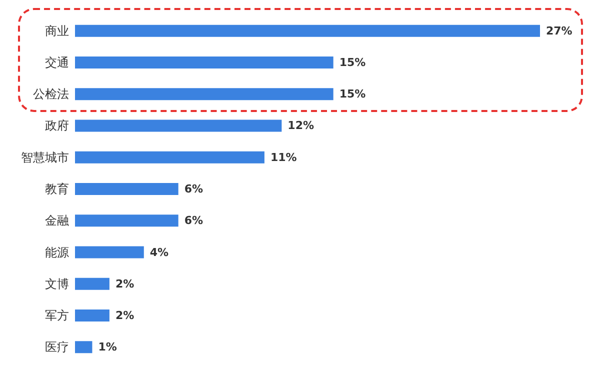  What do you see at coordinates (51, 94) in the screenshot?
I see `y-tick-label: 公检法` at bounding box center [51, 94].